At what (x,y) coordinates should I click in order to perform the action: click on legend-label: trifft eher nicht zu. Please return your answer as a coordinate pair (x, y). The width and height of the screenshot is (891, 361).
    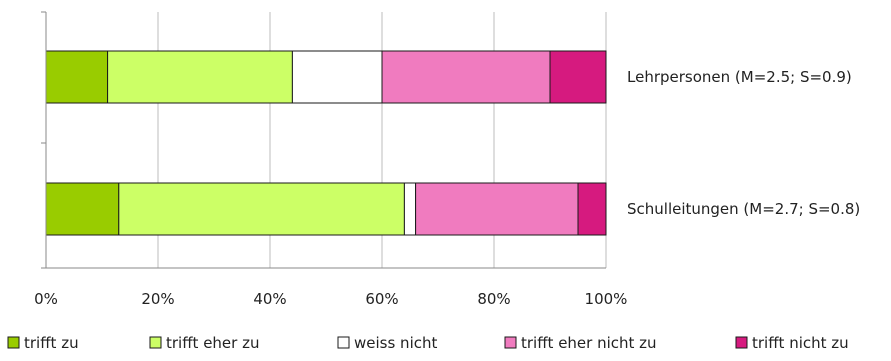
    Looking at the image, I should click on (589, 343).